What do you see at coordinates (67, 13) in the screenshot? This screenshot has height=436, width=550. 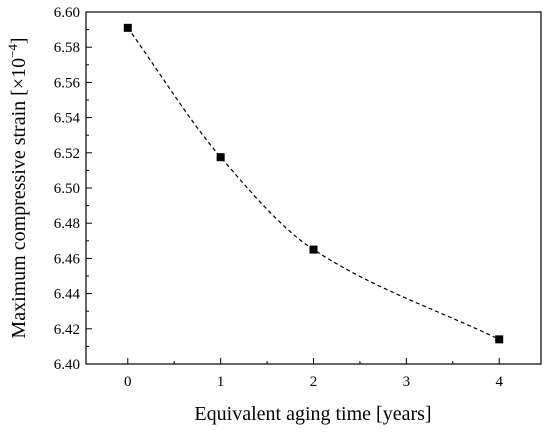 I see `y-tick-label-10: 6.60` at bounding box center [67, 13].